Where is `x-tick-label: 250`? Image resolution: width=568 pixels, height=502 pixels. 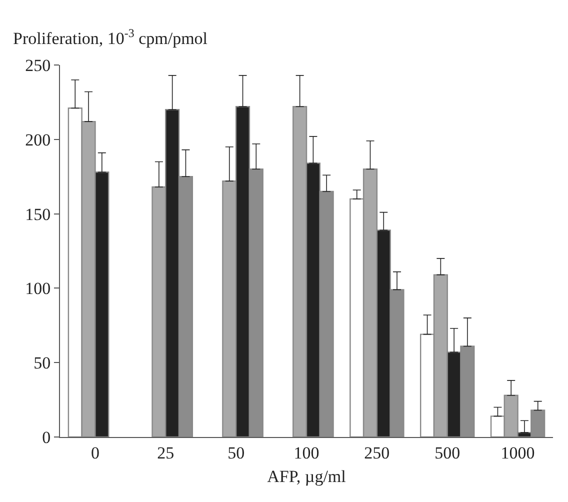
x-tick-label: 250 is located at coordinates (377, 452).